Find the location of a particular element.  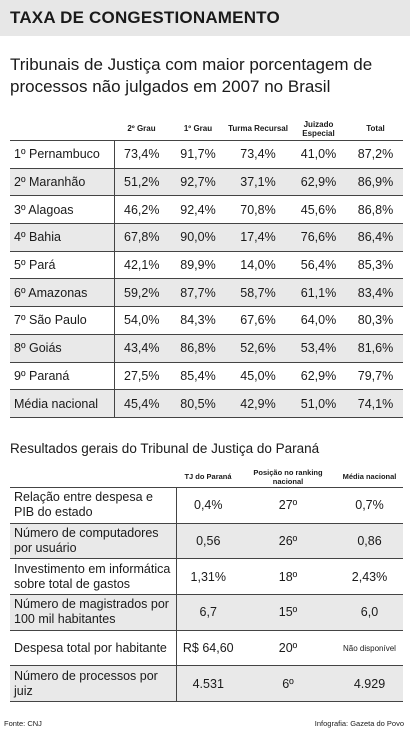

table-cell: 87,7% is located at coordinates (198, 293).